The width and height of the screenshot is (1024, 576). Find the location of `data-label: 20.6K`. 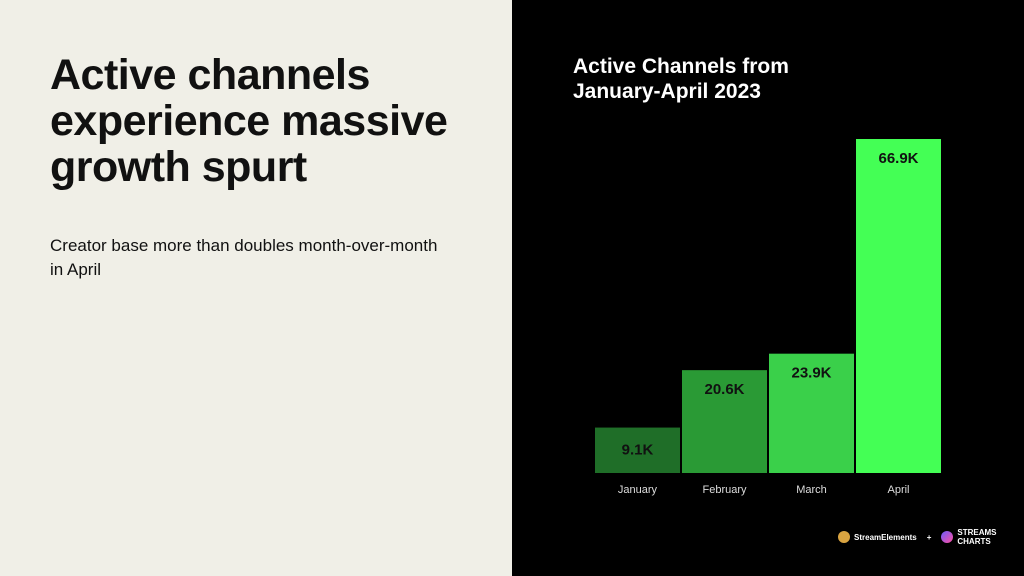

data-label: 20.6K is located at coordinates (724, 389).